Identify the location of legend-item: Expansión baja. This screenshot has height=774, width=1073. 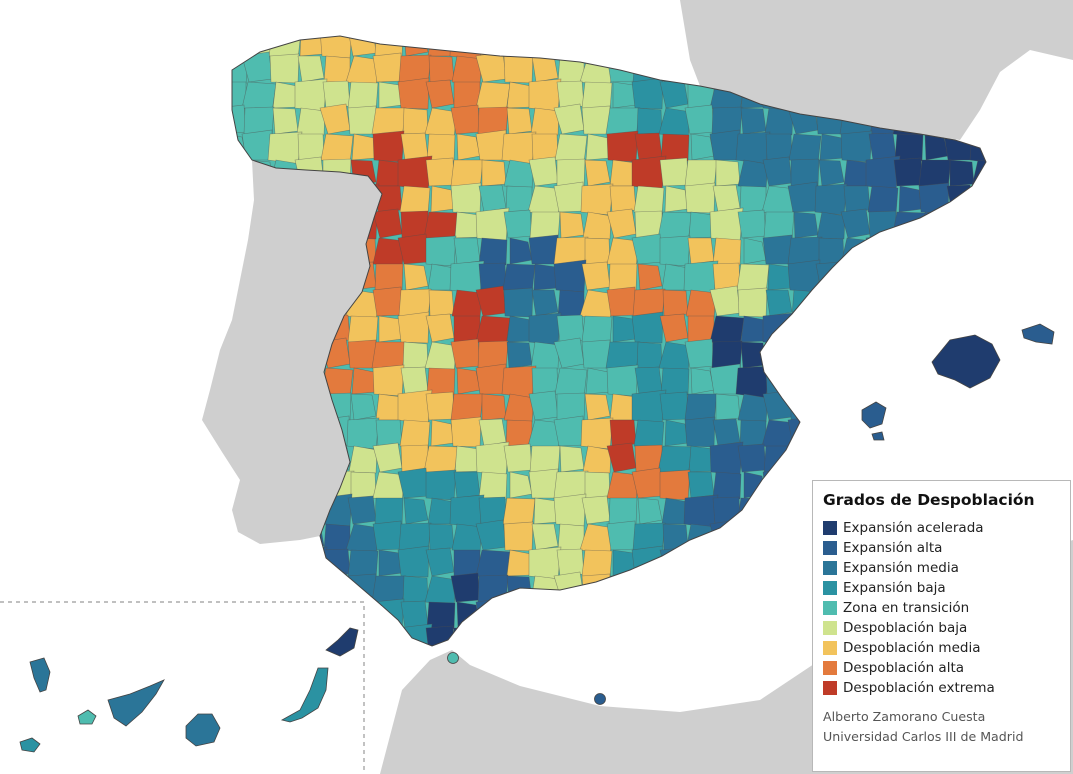
(941, 588).